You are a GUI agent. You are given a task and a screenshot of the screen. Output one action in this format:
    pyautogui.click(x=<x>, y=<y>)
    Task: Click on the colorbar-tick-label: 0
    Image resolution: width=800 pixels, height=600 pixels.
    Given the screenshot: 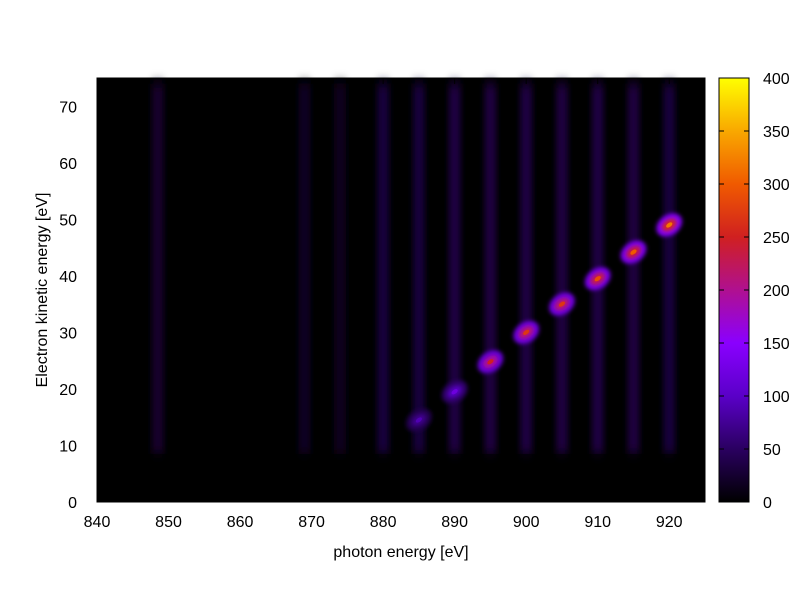 What is the action you would take?
    pyautogui.click(x=767, y=503)
    